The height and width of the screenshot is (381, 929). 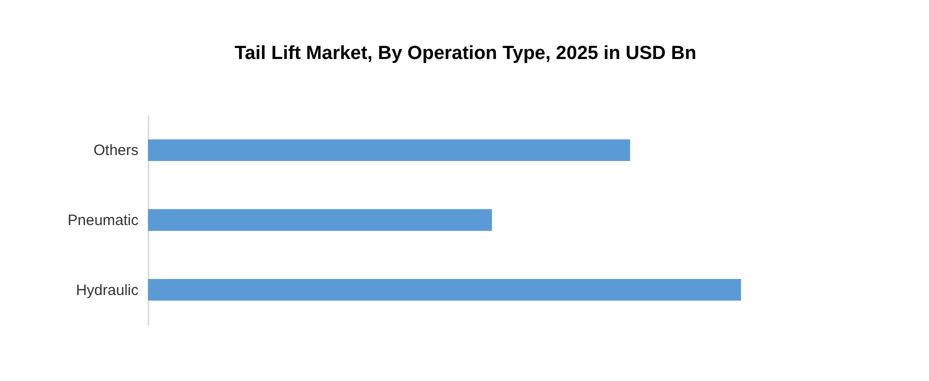 I want to click on y-tick-label: Pneumatic, so click(x=103, y=220).